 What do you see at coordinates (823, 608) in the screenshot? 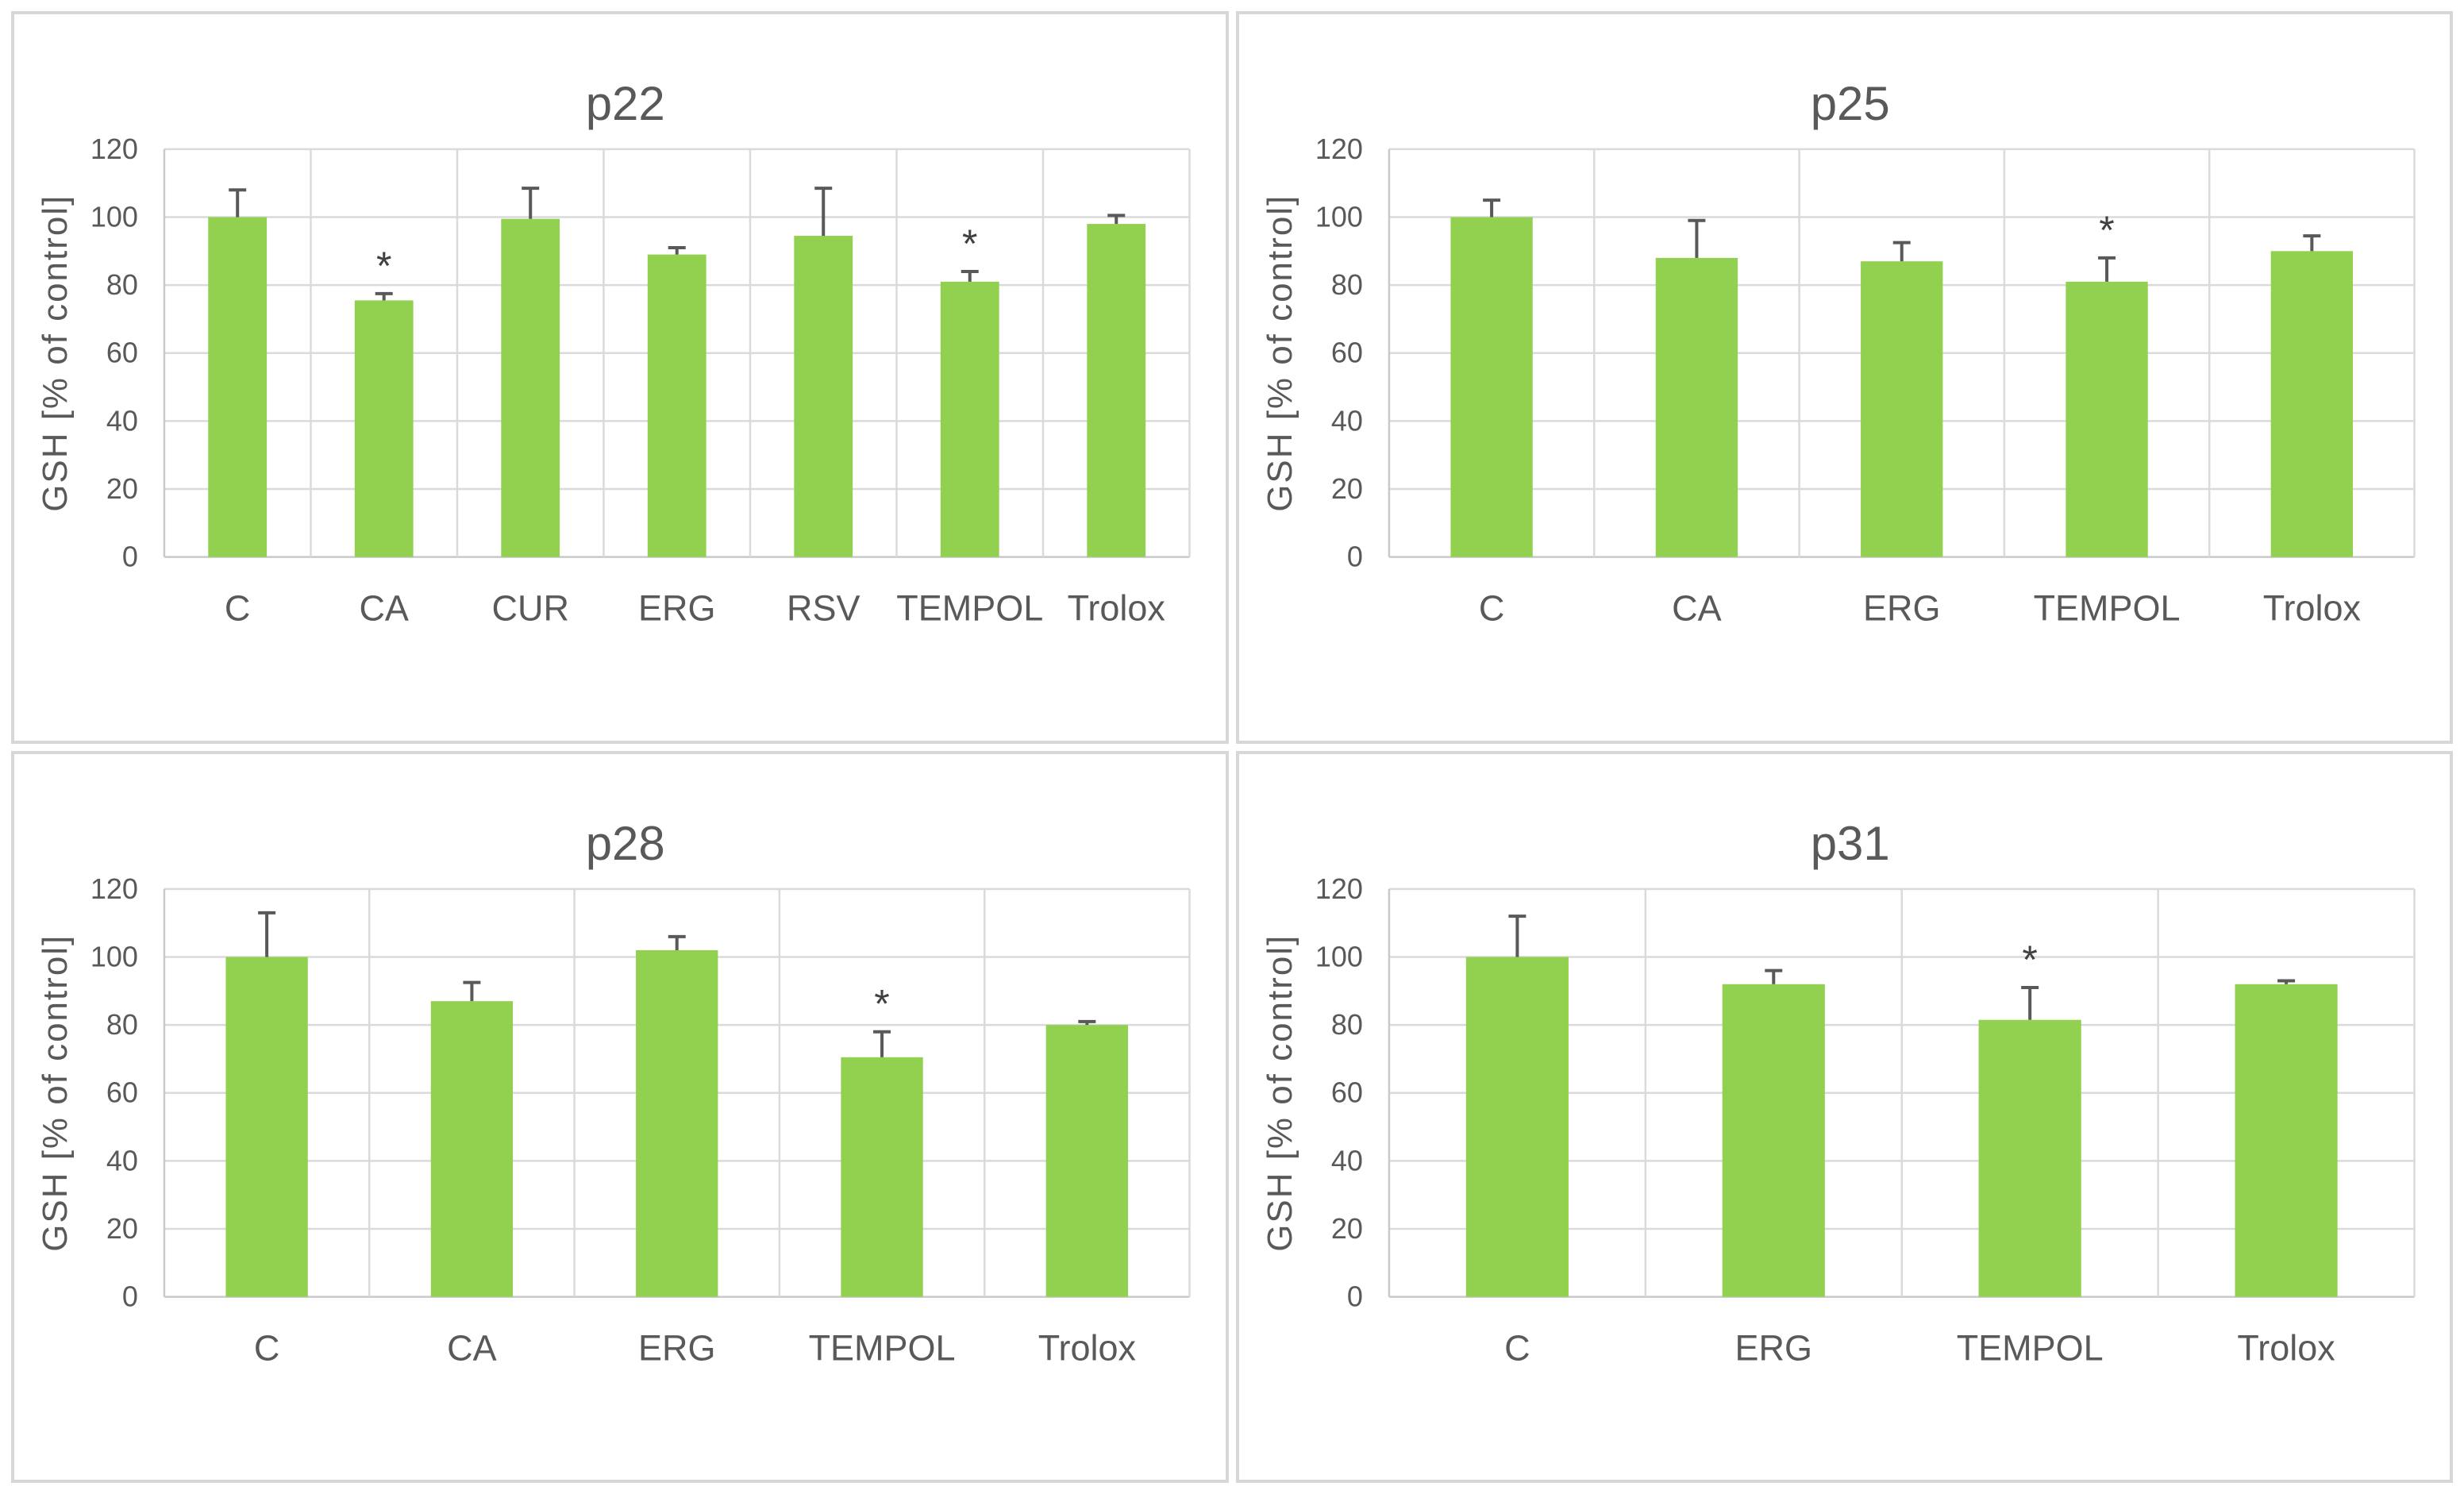
I see `x-label-RSV: RSV` at bounding box center [823, 608].